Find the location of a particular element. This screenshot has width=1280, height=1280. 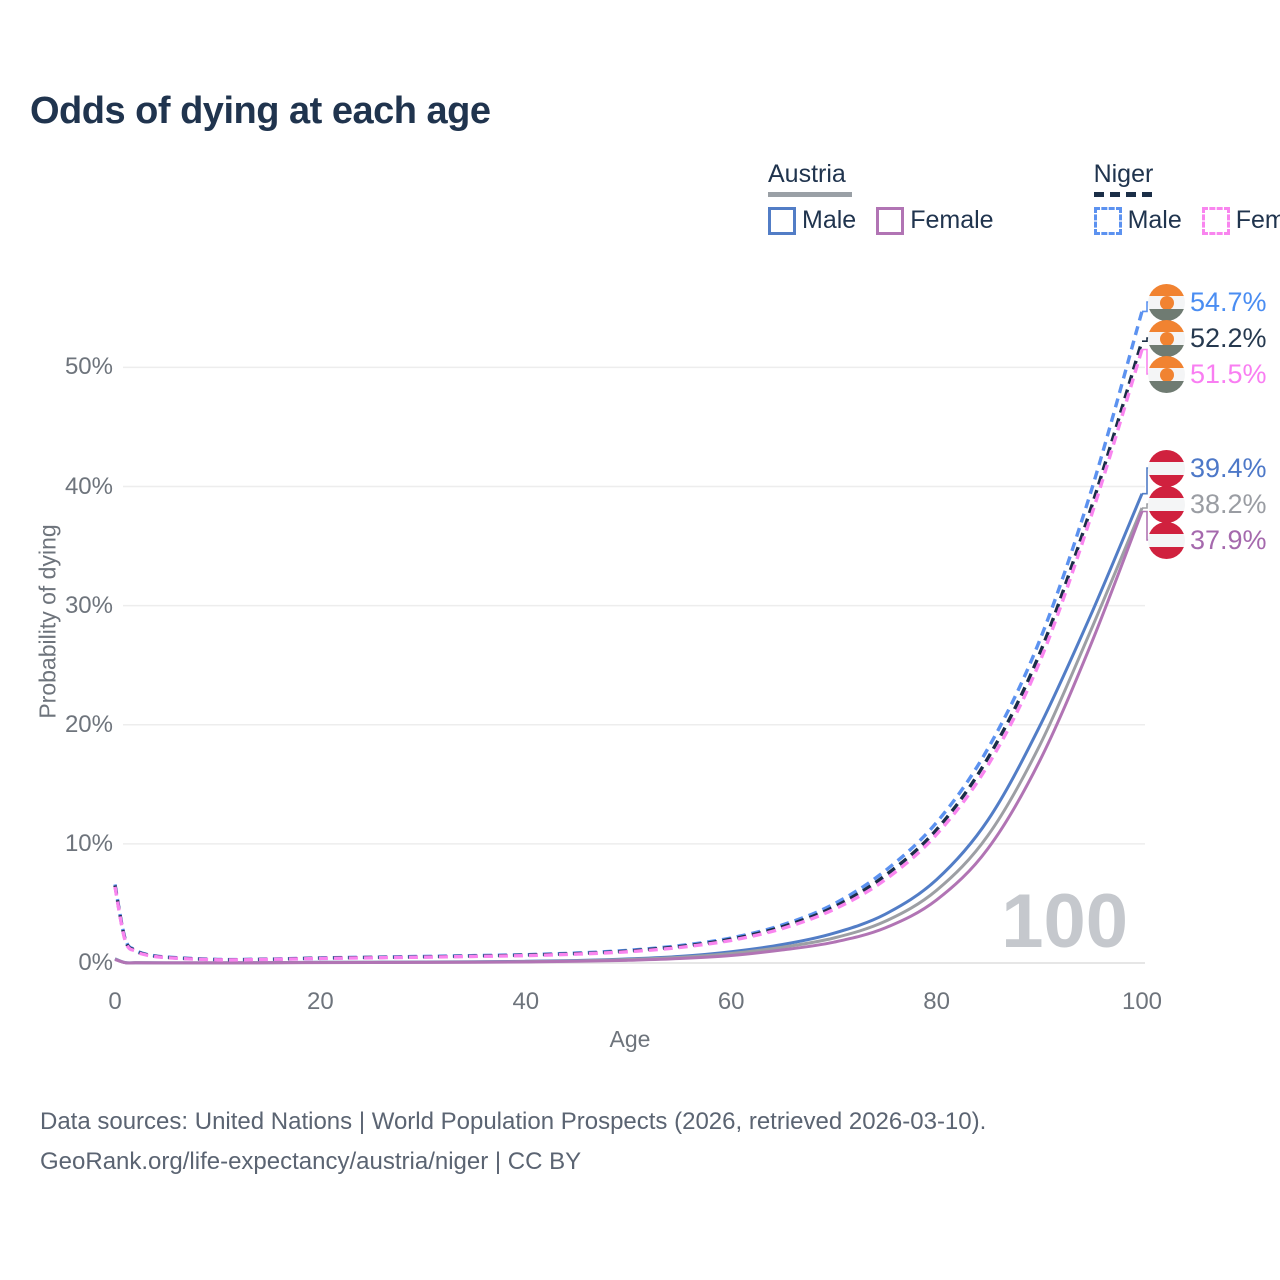

niger-male-checkbox-icon is located at coordinates (1107, 220).